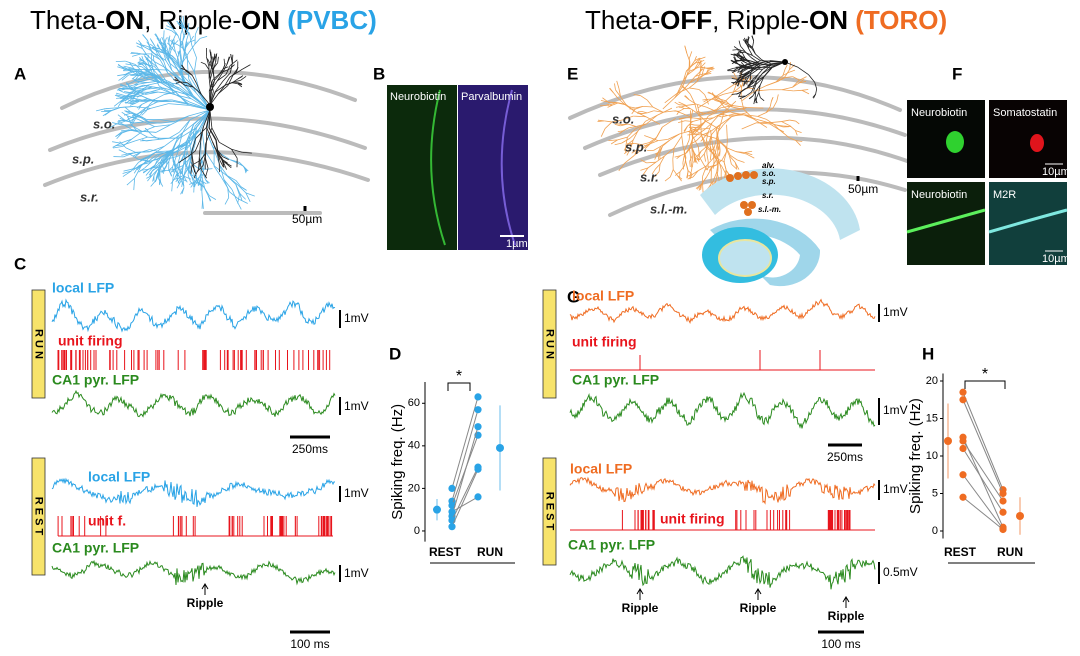 The height and width of the screenshot is (656, 1080). I want to click on y-tick-label: 20, so click(932, 381).